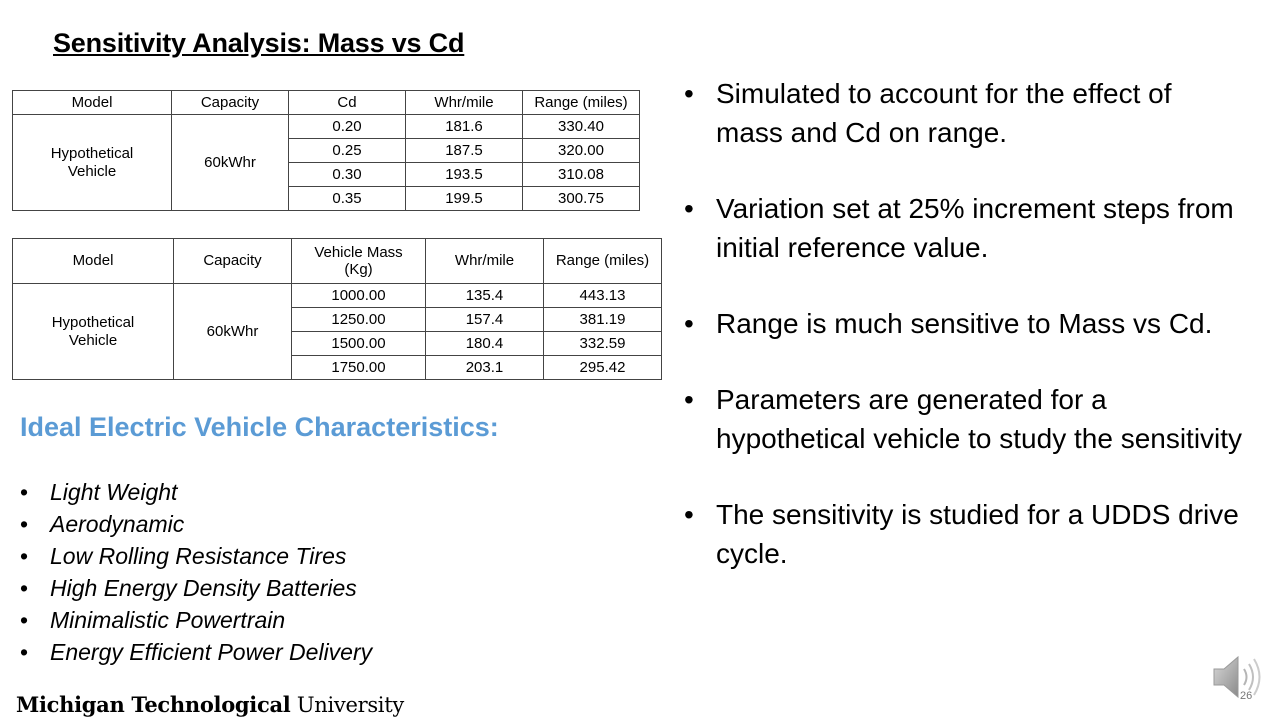 The height and width of the screenshot is (720, 1280). Describe the element at coordinates (188, 588) in the screenshot. I see `list-item: • High Energy Density Batteries` at that location.